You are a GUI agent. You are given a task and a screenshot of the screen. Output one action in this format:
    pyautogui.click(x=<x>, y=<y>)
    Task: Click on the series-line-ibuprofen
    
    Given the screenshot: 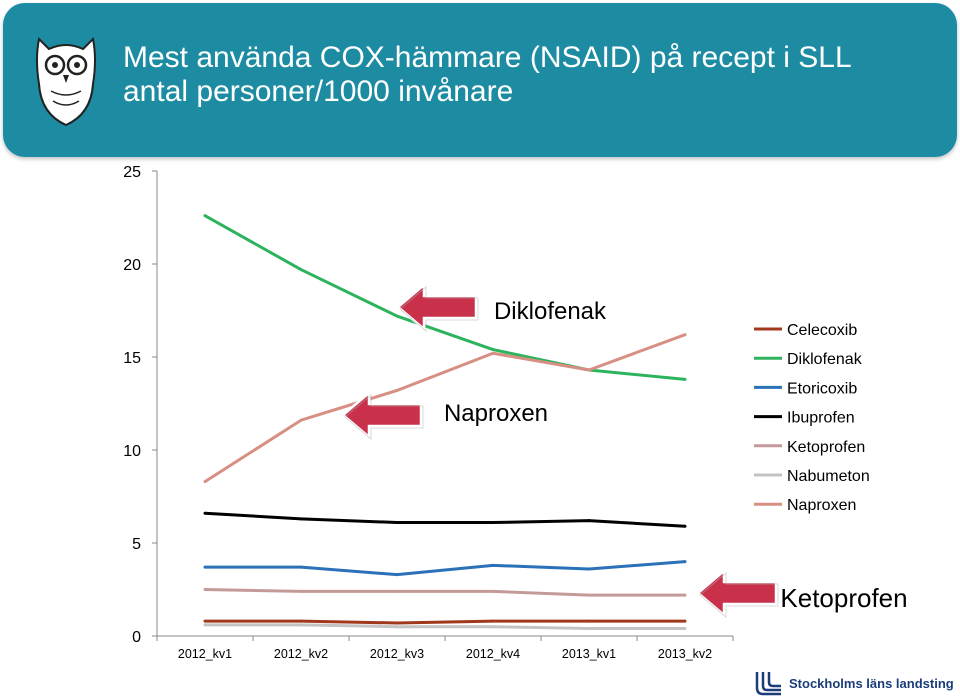 What is the action you would take?
    pyautogui.click(x=445, y=519)
    